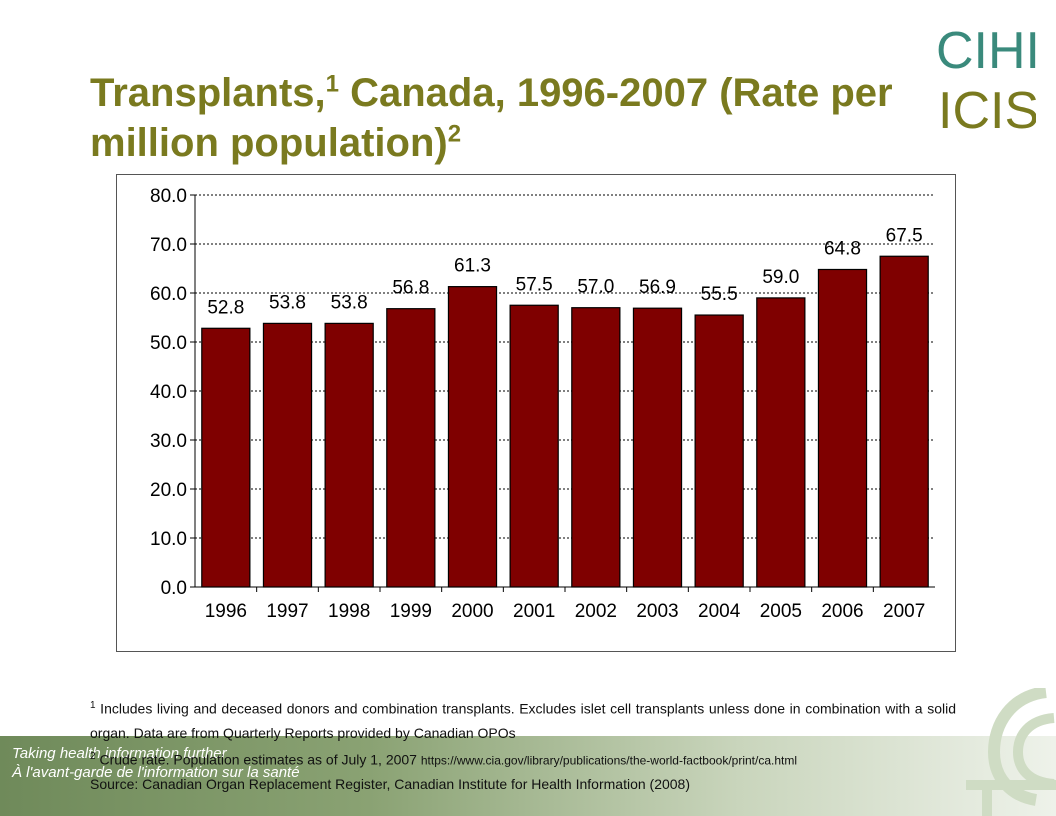  What do you see at coordinates (168, 245) in the screenshot?
I see `y-tick-label: 70.0` at bounding box center [168, 245].